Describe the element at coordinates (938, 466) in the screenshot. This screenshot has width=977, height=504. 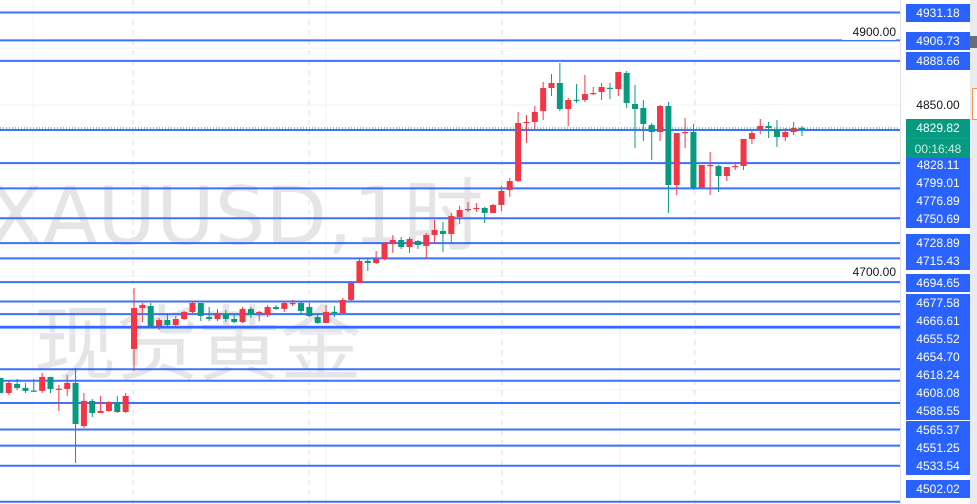
I see `level-price-label: 4533.54` at that location.